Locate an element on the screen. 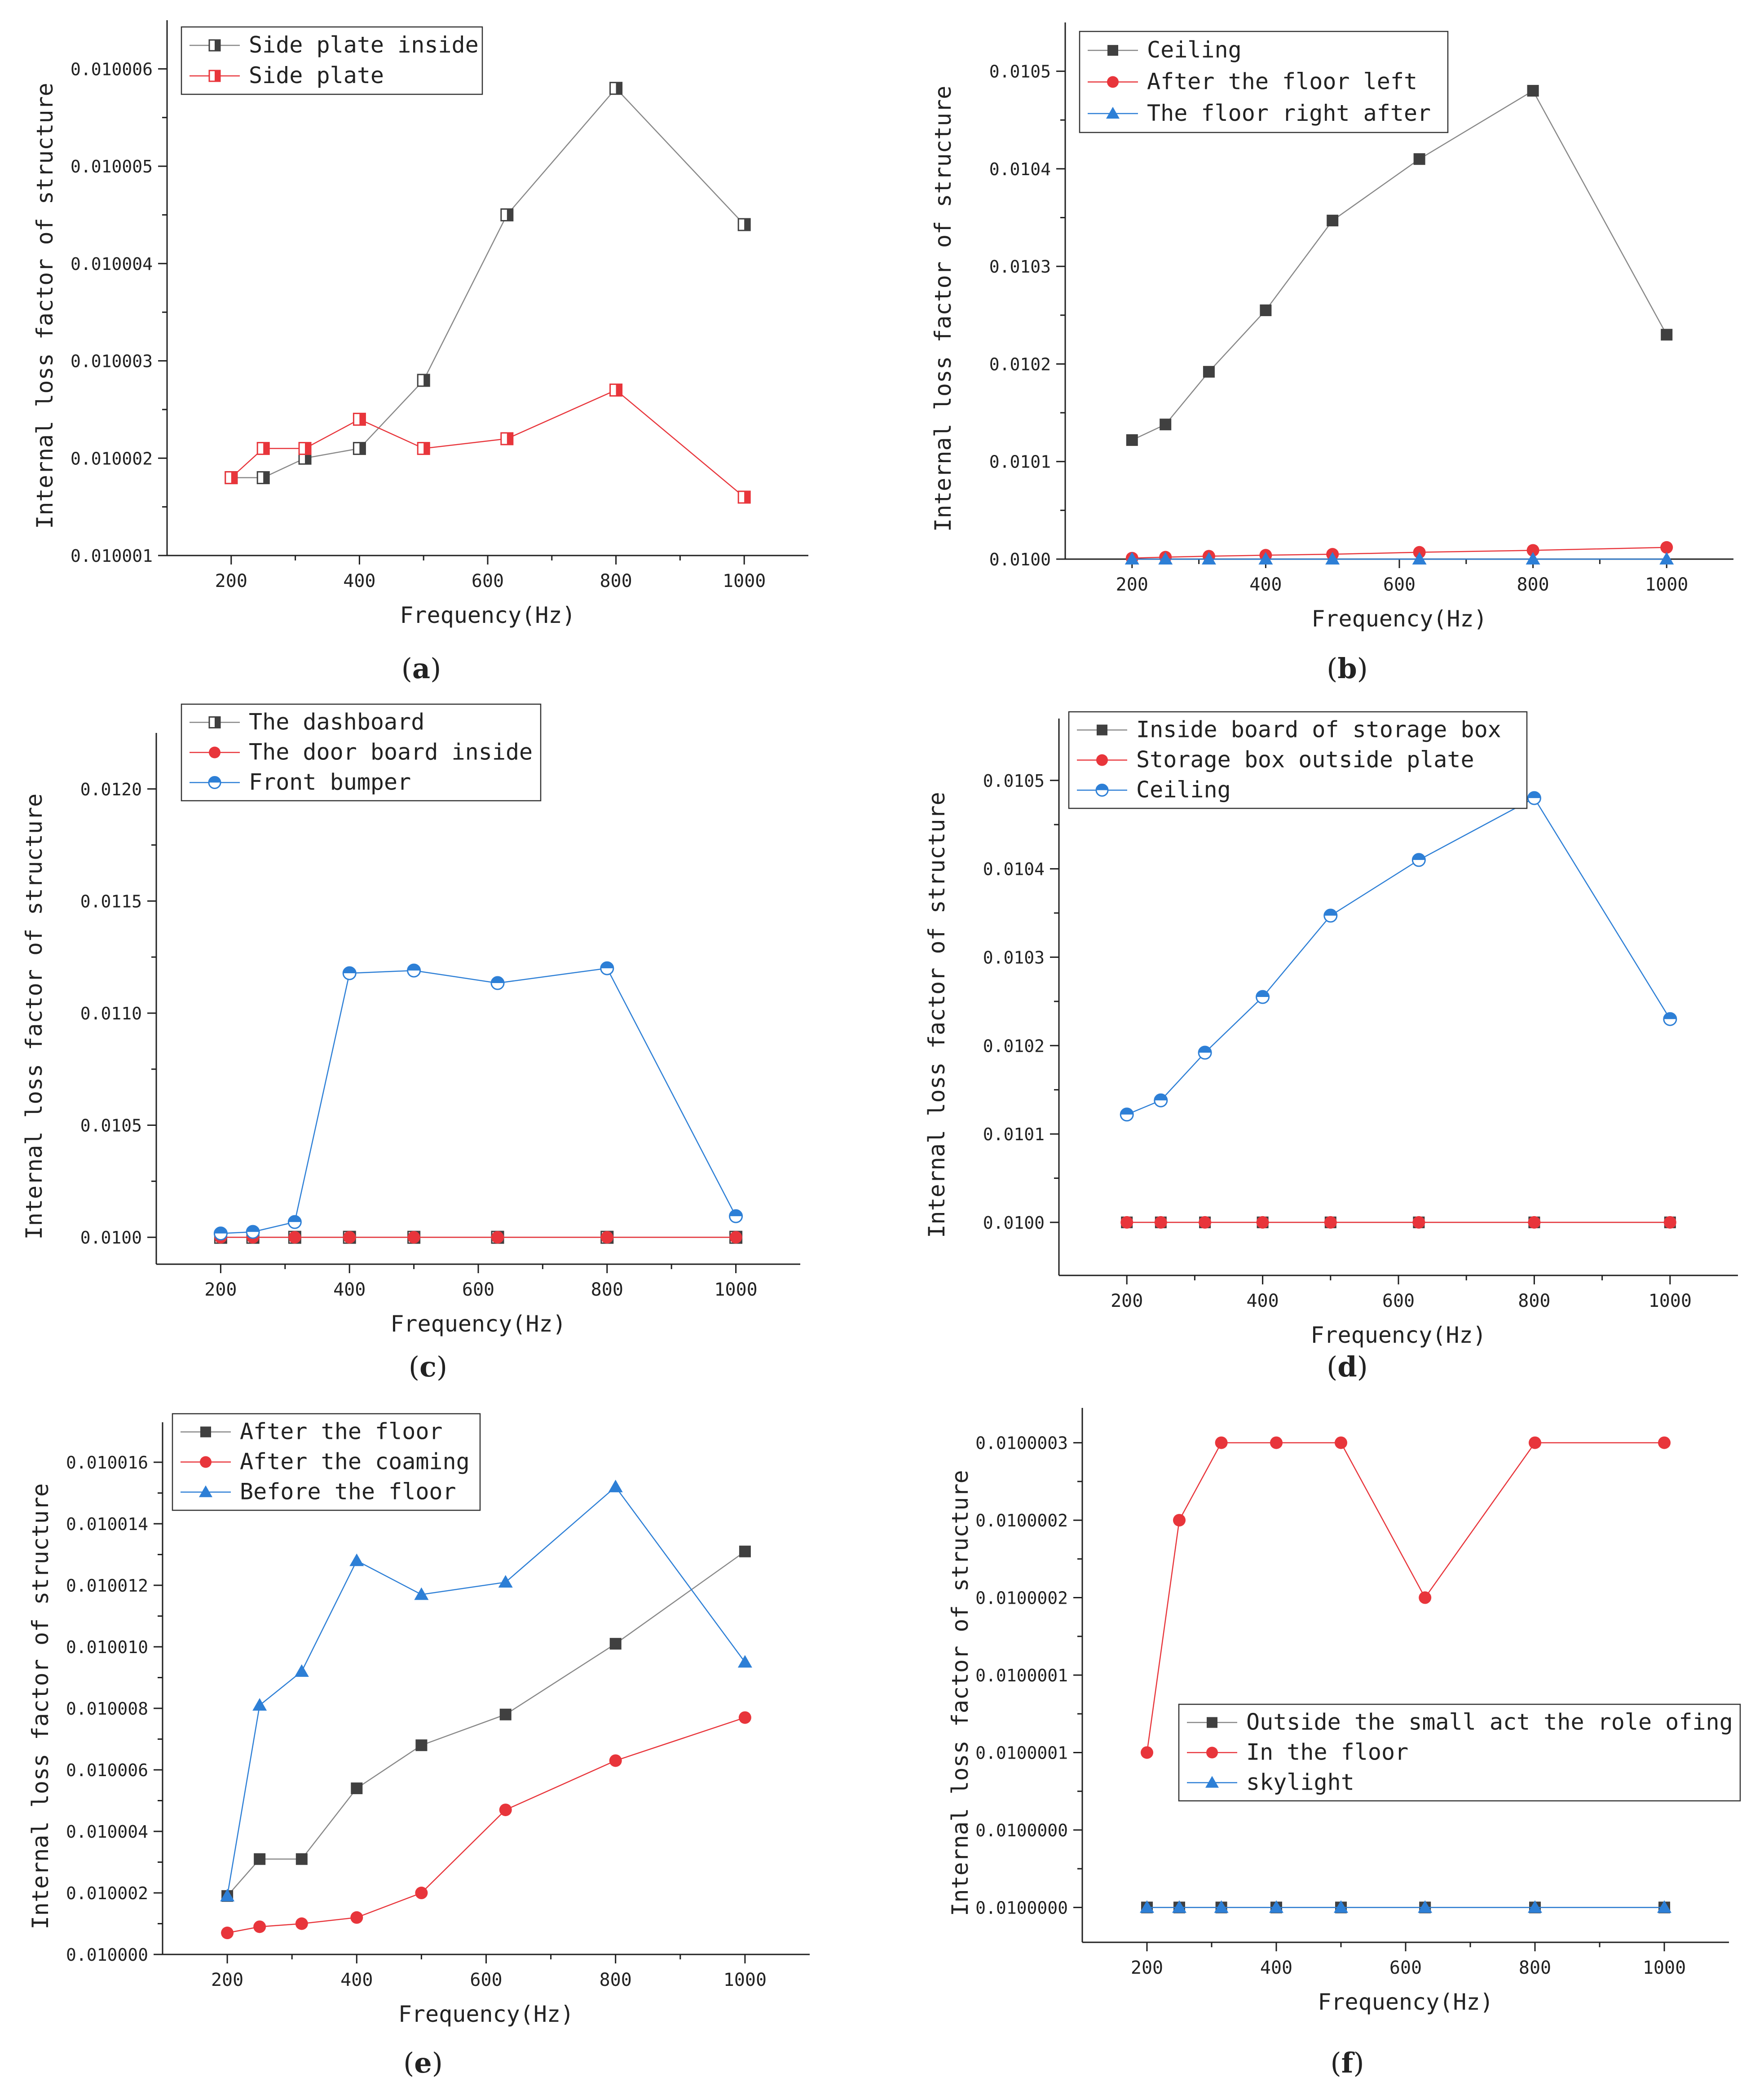 The image size is (1764, 2095). series-storage-box-outside-plate is located at coordinates (1398, 1222).